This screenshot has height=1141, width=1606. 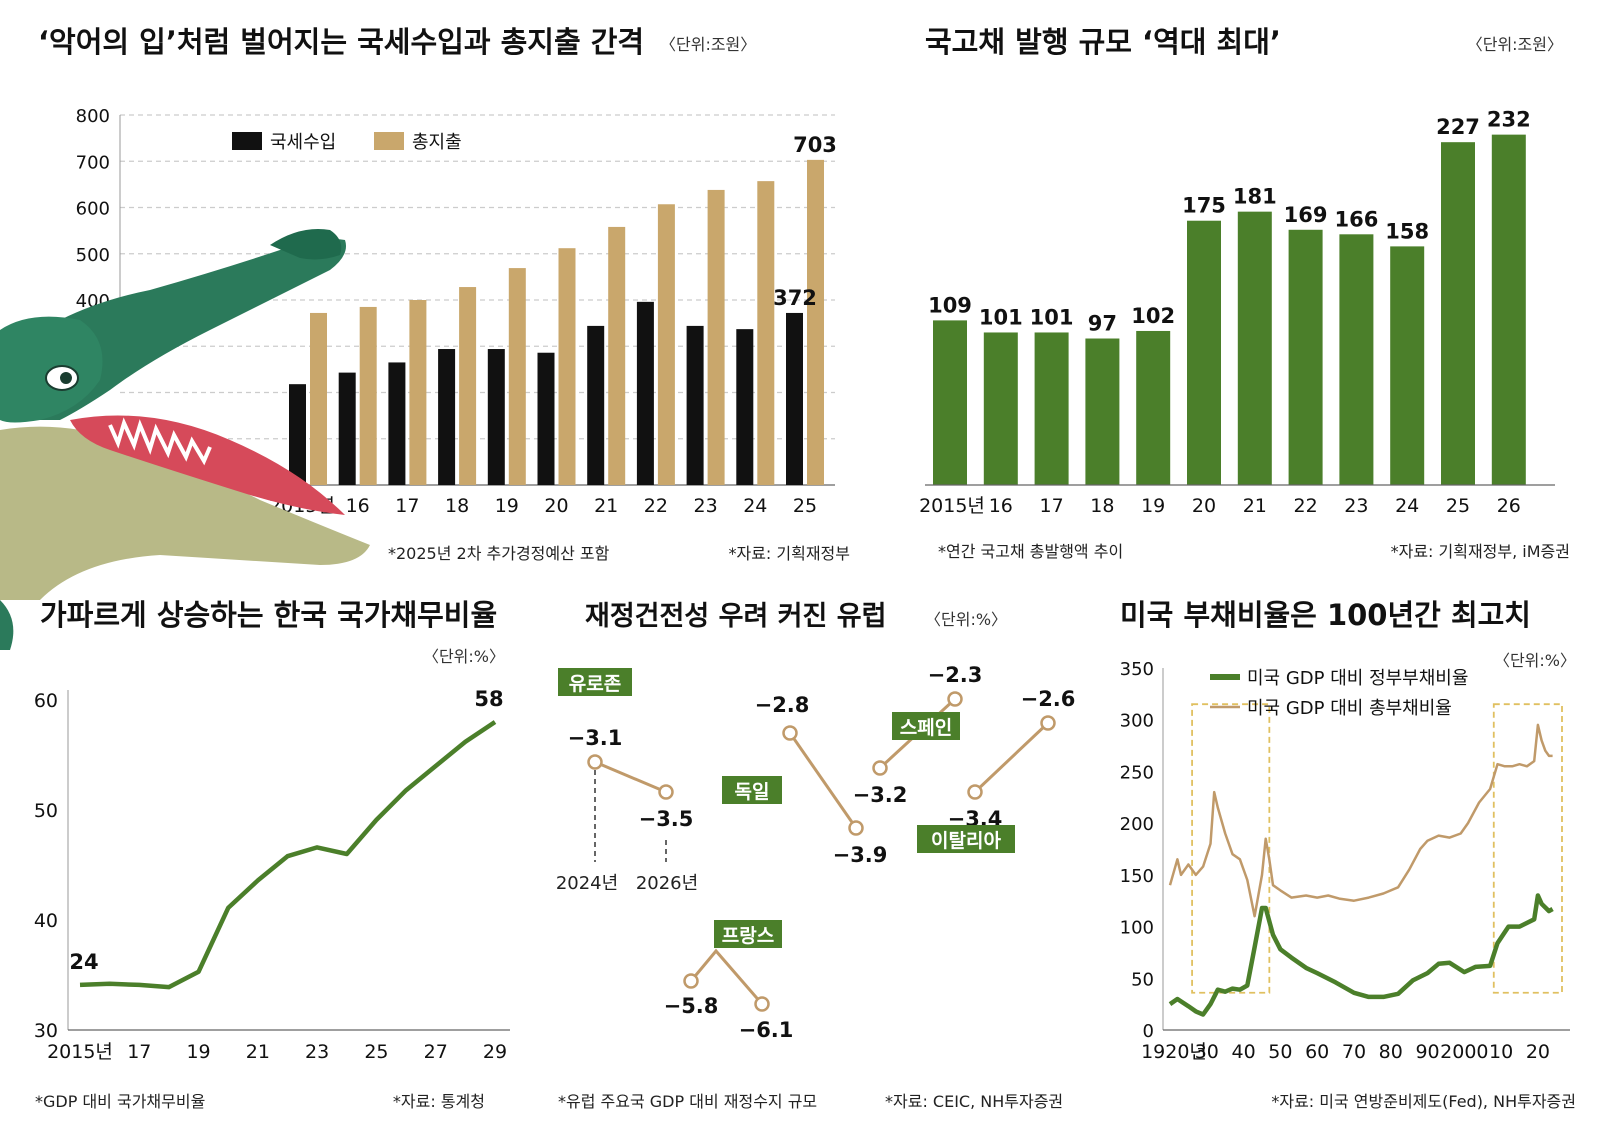 I want to click on europe-value-label: −2.6, so click(x=1048, y=699).